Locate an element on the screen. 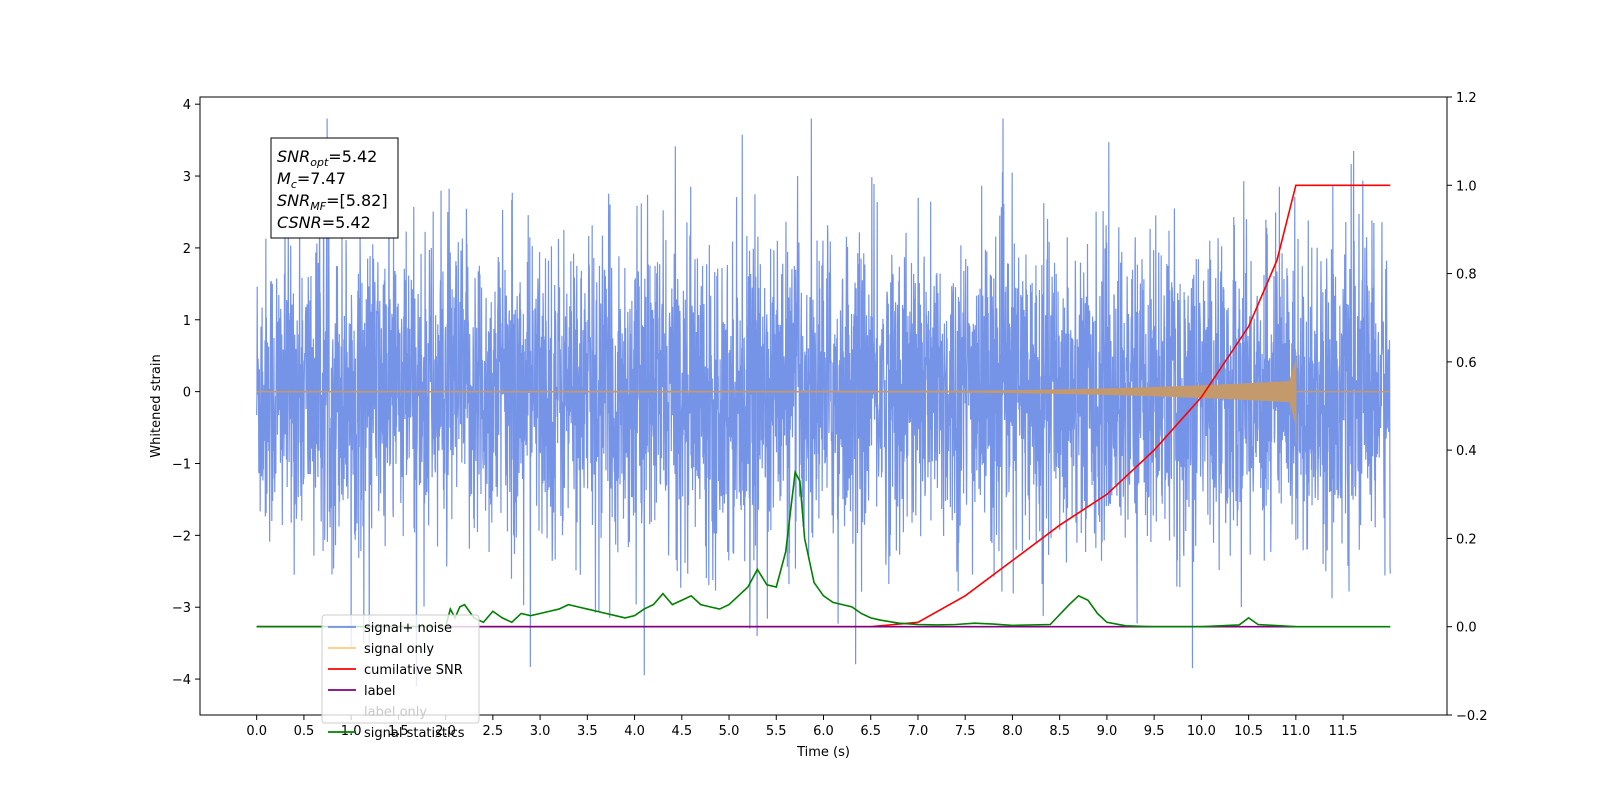 The height and width of the screenshot is (800, 1600). legend-entry-label: signal only is located at coordinates (399, 649).